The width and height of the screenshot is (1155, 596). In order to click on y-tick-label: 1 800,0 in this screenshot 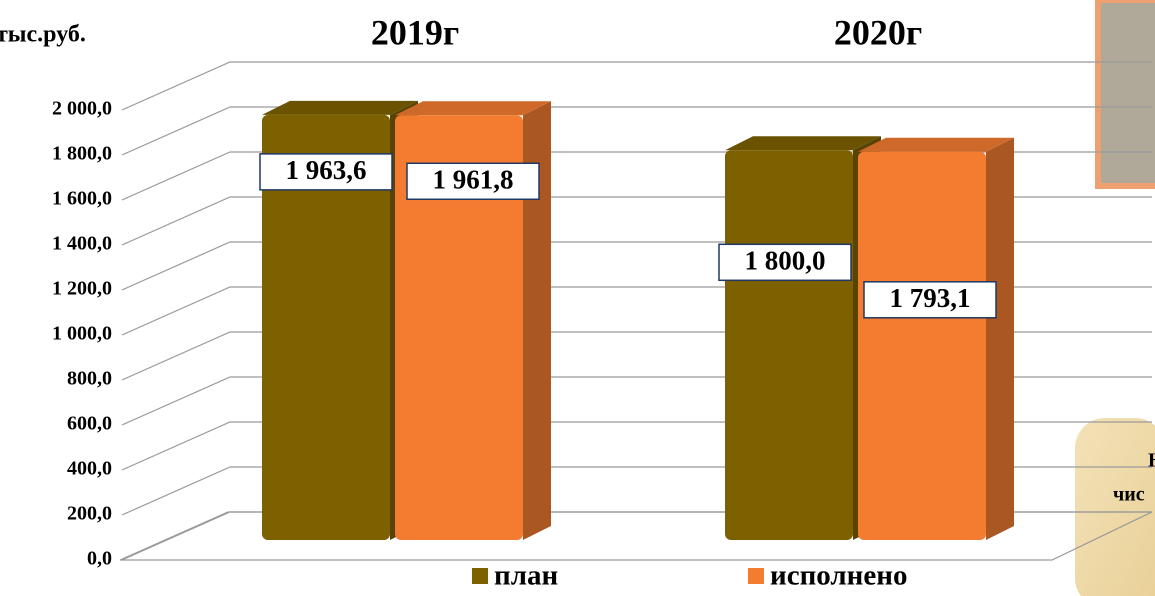, I will do `click(82, 154)`.